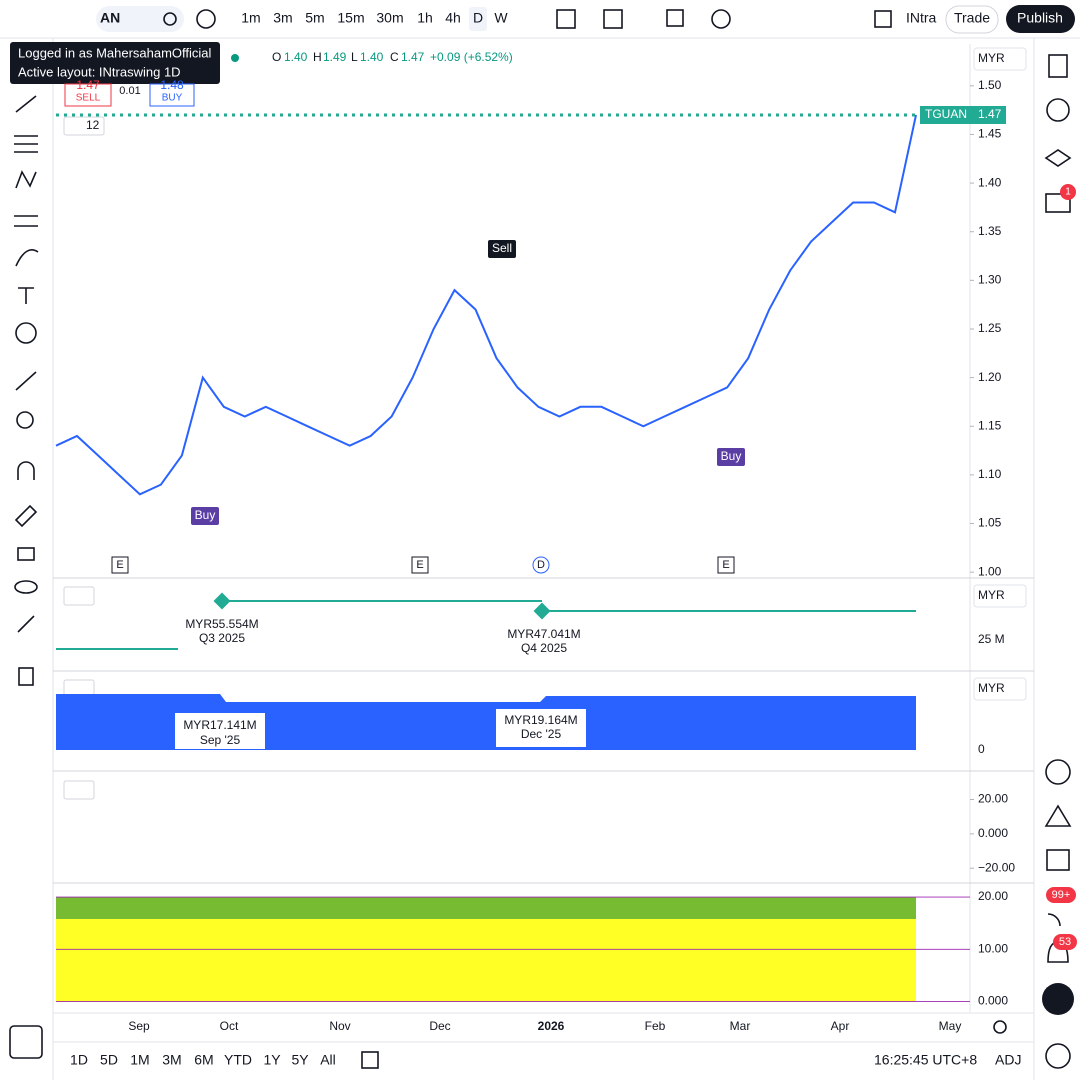 The width and height of the screenshot is (1080, 1085). What do you see at coordinates (990, 377) in the screenshot?
I see `y-tick-label: 1.20` at bounding box center [990, 377].